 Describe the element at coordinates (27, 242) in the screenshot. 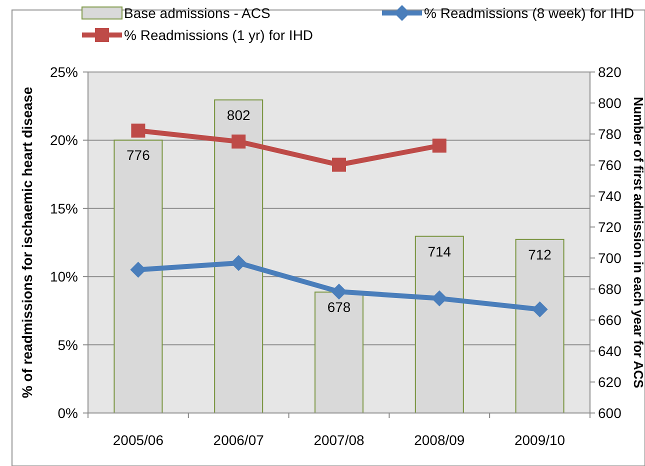

I see `y-axis-title: % of readmissions for ischaemic heart disease` at that location.